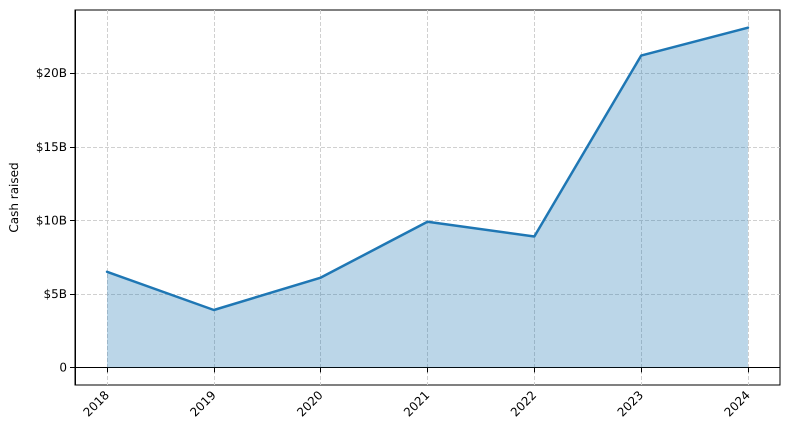  I want to click on y-tick-label: $5B, so click(55, 293).